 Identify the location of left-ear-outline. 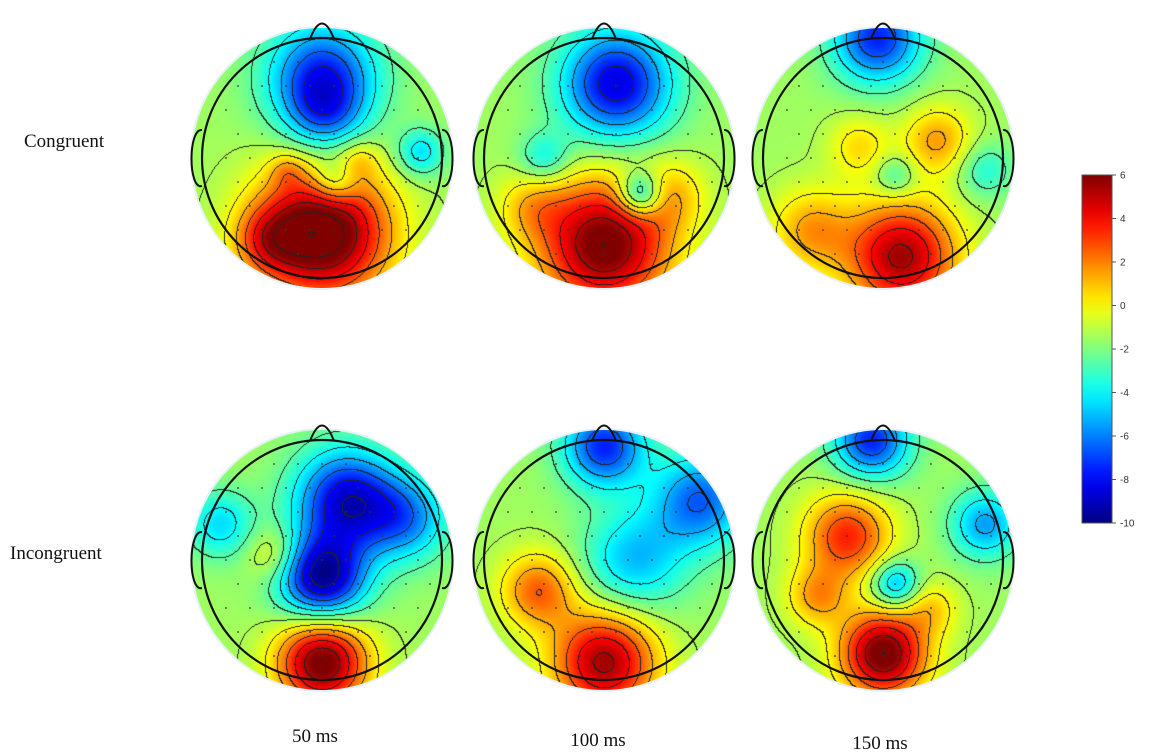
(757, 560).